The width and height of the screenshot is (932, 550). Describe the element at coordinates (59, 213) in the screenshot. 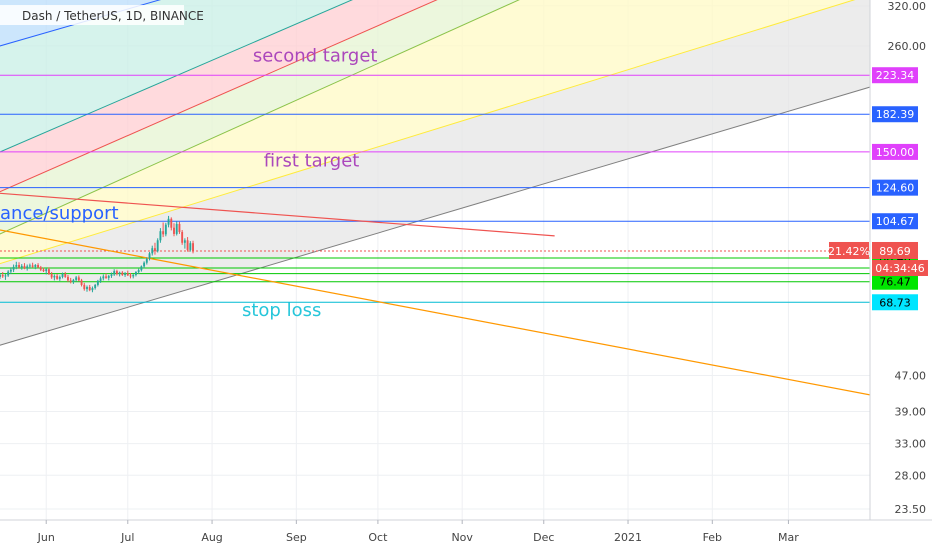

I see `annotation-label: ance/support` at that location.